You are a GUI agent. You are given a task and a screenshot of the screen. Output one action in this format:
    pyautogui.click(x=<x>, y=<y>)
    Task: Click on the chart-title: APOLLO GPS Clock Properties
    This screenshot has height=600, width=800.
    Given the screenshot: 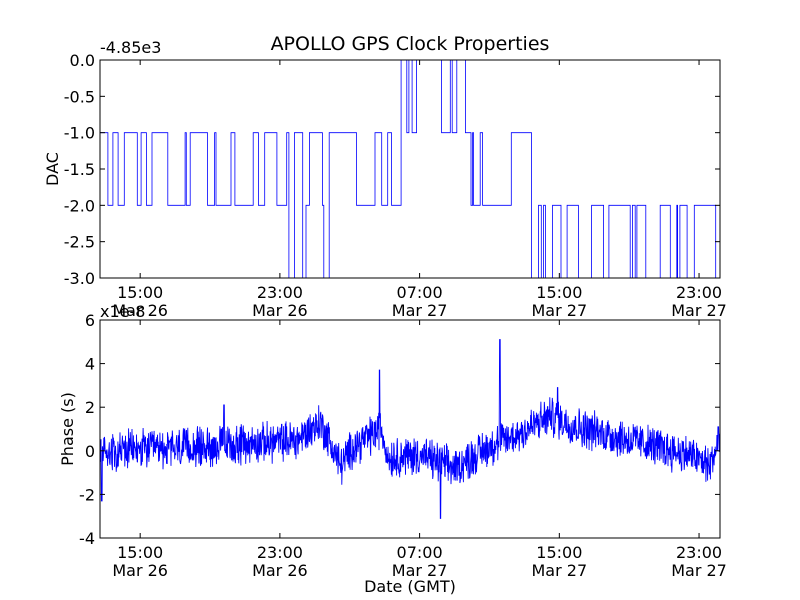 What is the action you would take?
    pyautogui.click(x=410, y=44)
    